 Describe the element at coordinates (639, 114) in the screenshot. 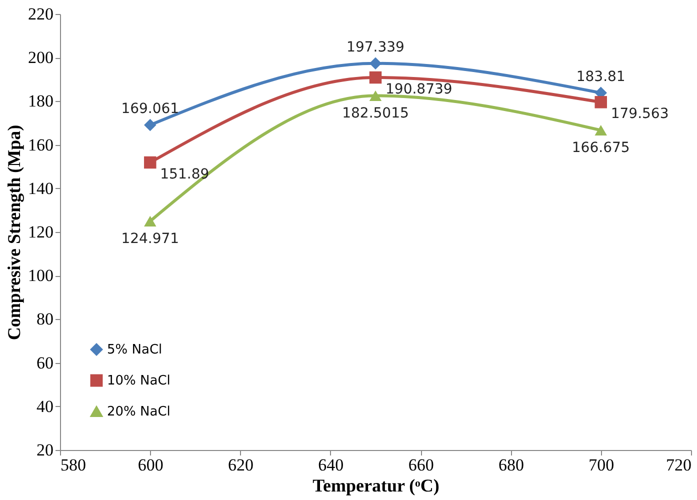

I see `data-label: 179.563` at that location.